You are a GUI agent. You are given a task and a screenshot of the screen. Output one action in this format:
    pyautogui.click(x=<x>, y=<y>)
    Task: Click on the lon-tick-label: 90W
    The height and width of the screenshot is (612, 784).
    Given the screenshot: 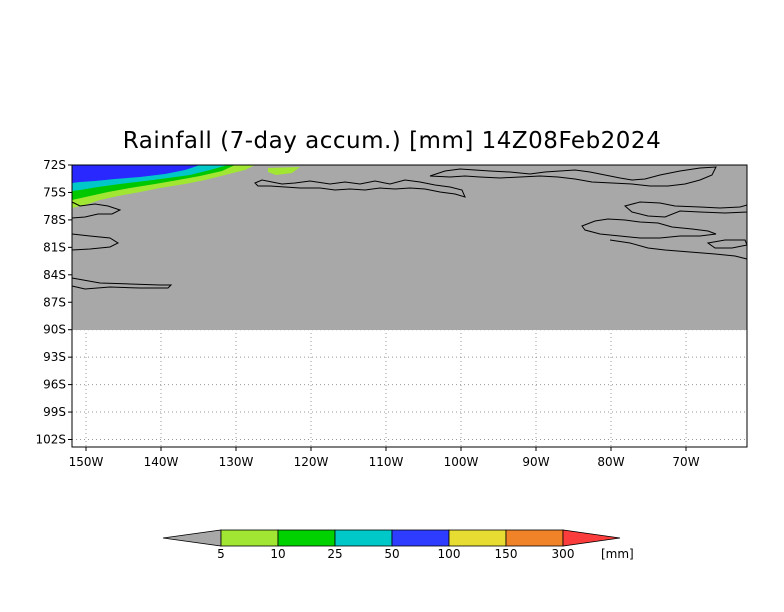 What is the action you would take?
    pyautogui.click(x=535, y=462)
    